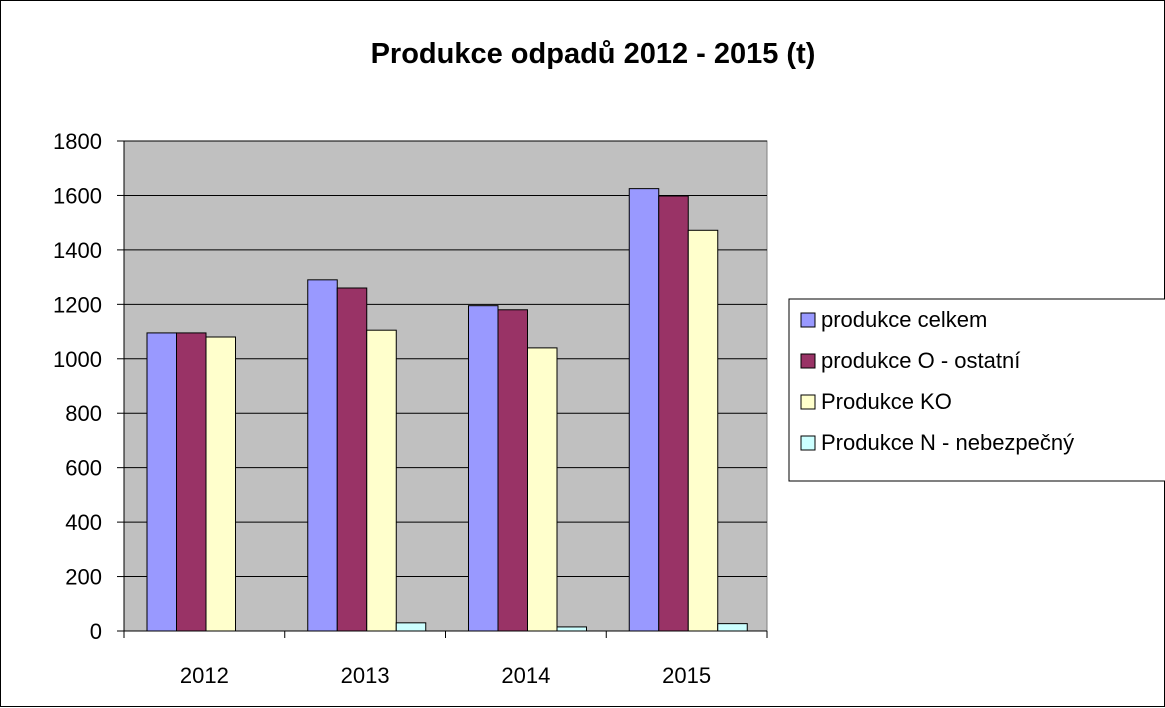 This screenshot has width=1165, height=708. Describe the element at coordinates (352, 459) in the screenshot. I see `bar-2-2013` at that location.